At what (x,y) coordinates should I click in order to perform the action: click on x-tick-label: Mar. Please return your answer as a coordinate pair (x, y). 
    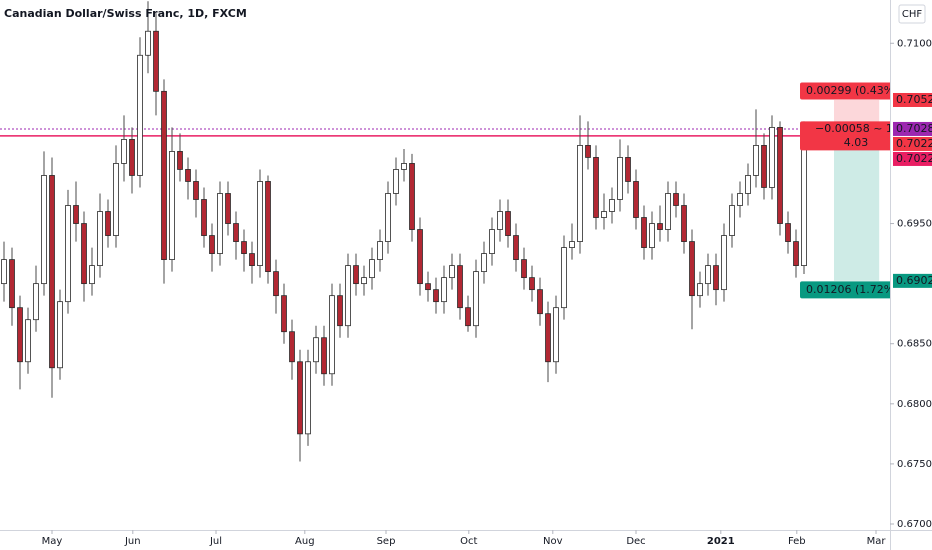
    Looking at the image, I should click on (877, 541).